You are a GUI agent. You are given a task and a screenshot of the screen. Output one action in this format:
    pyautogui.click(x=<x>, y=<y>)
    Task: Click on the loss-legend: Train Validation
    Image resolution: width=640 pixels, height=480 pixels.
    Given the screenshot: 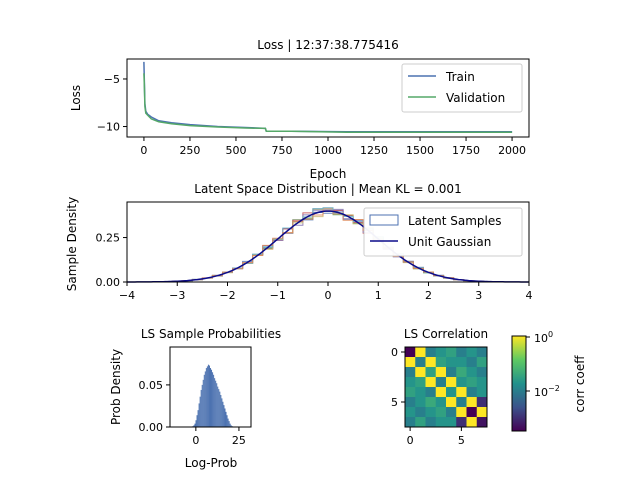 What is the action you would take?
    pyautogui.click(x=462, y=88)
    